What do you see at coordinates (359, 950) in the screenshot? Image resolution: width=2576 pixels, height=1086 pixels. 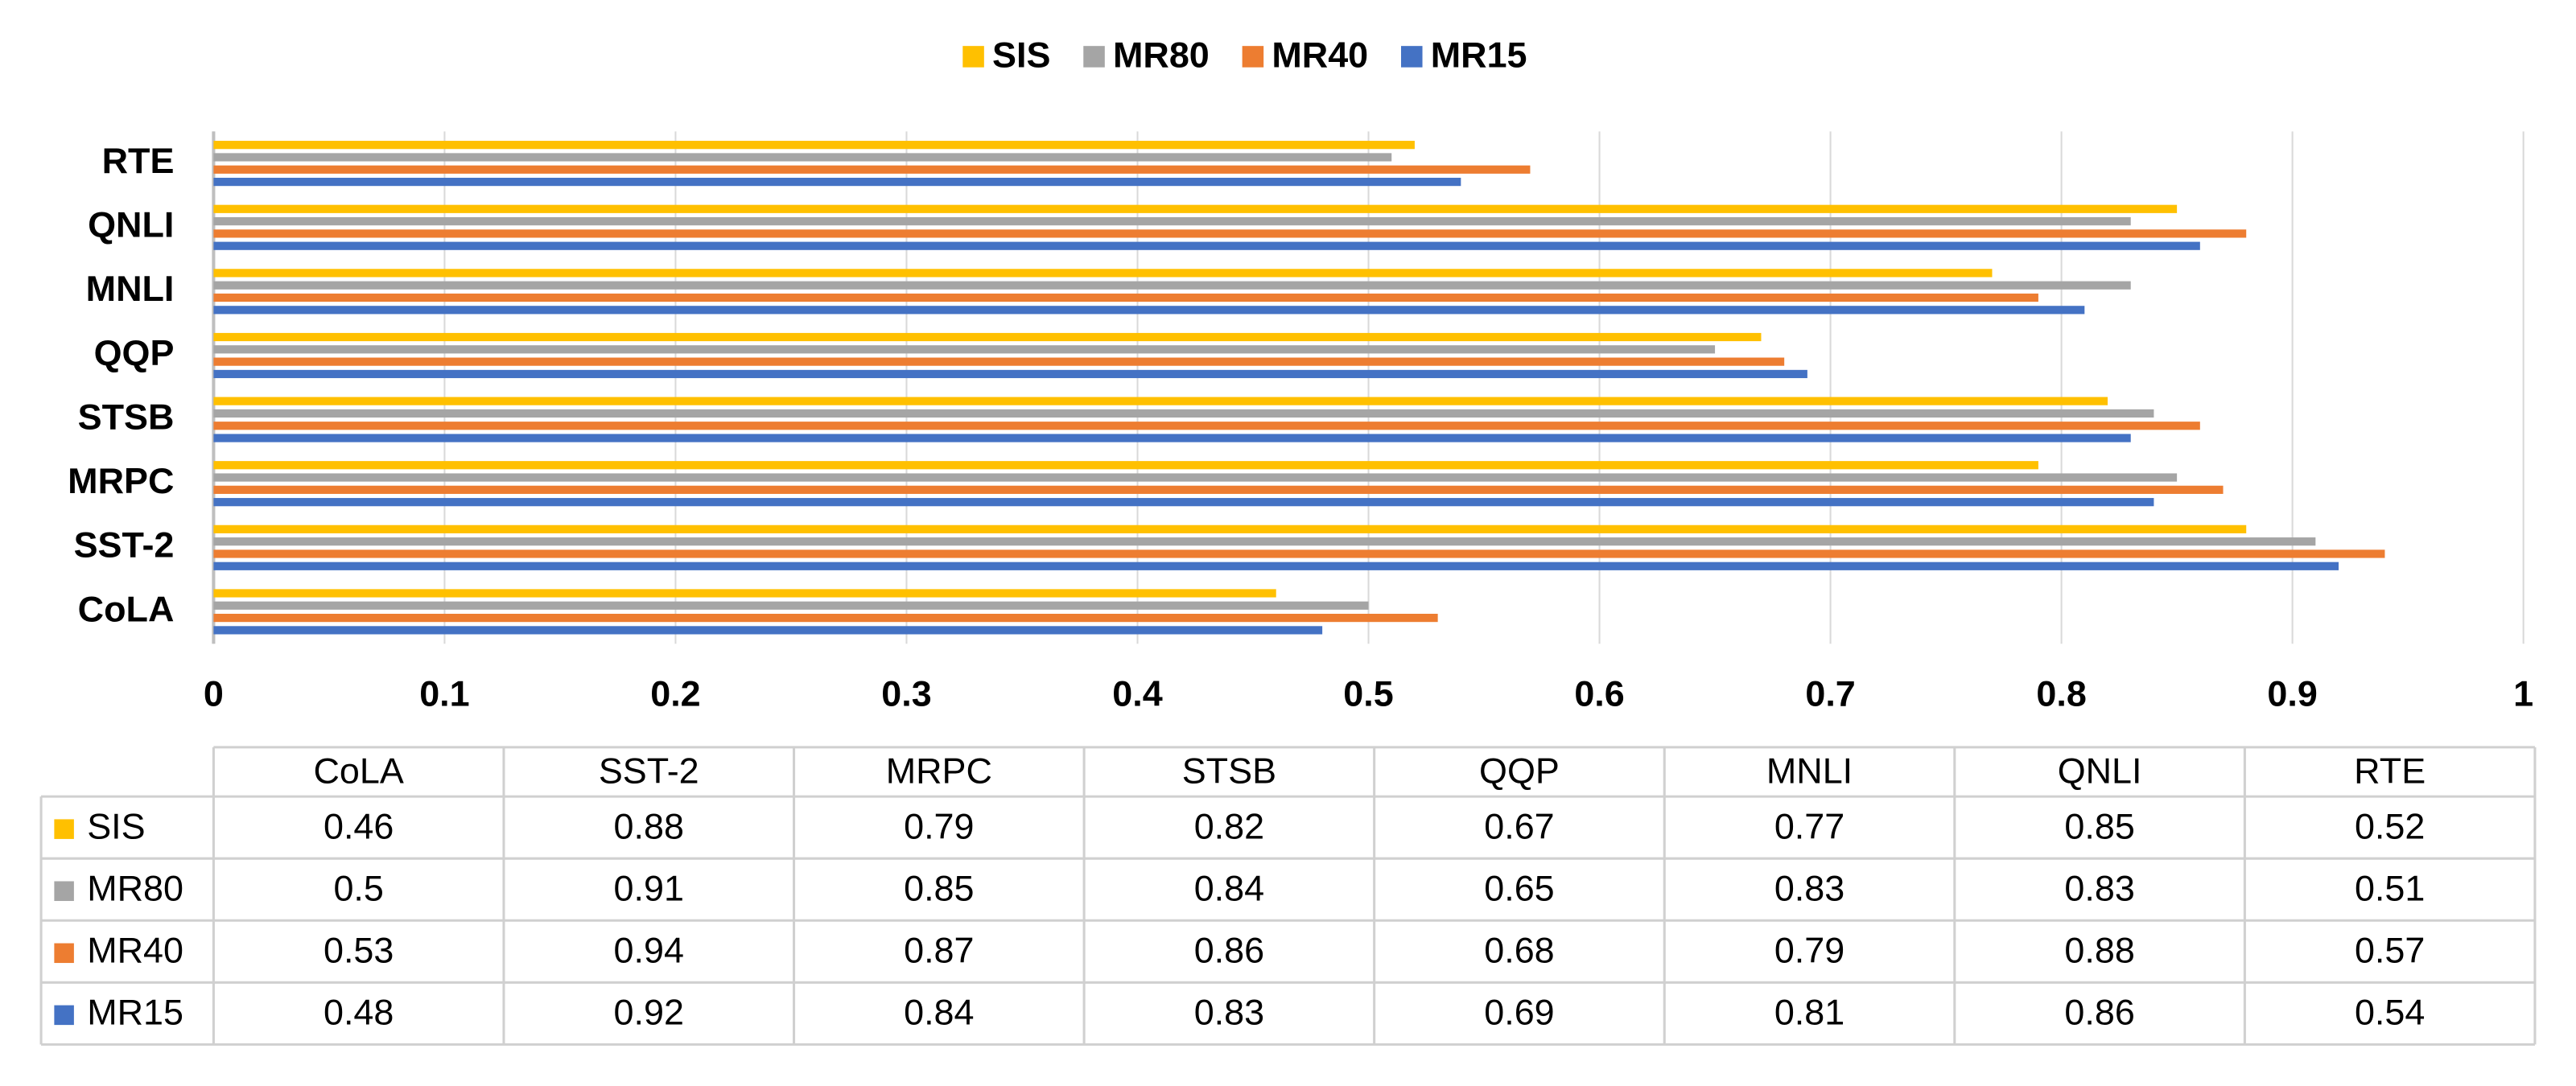 I see `table-cell: 0.53` at bounding box center [359, 950].